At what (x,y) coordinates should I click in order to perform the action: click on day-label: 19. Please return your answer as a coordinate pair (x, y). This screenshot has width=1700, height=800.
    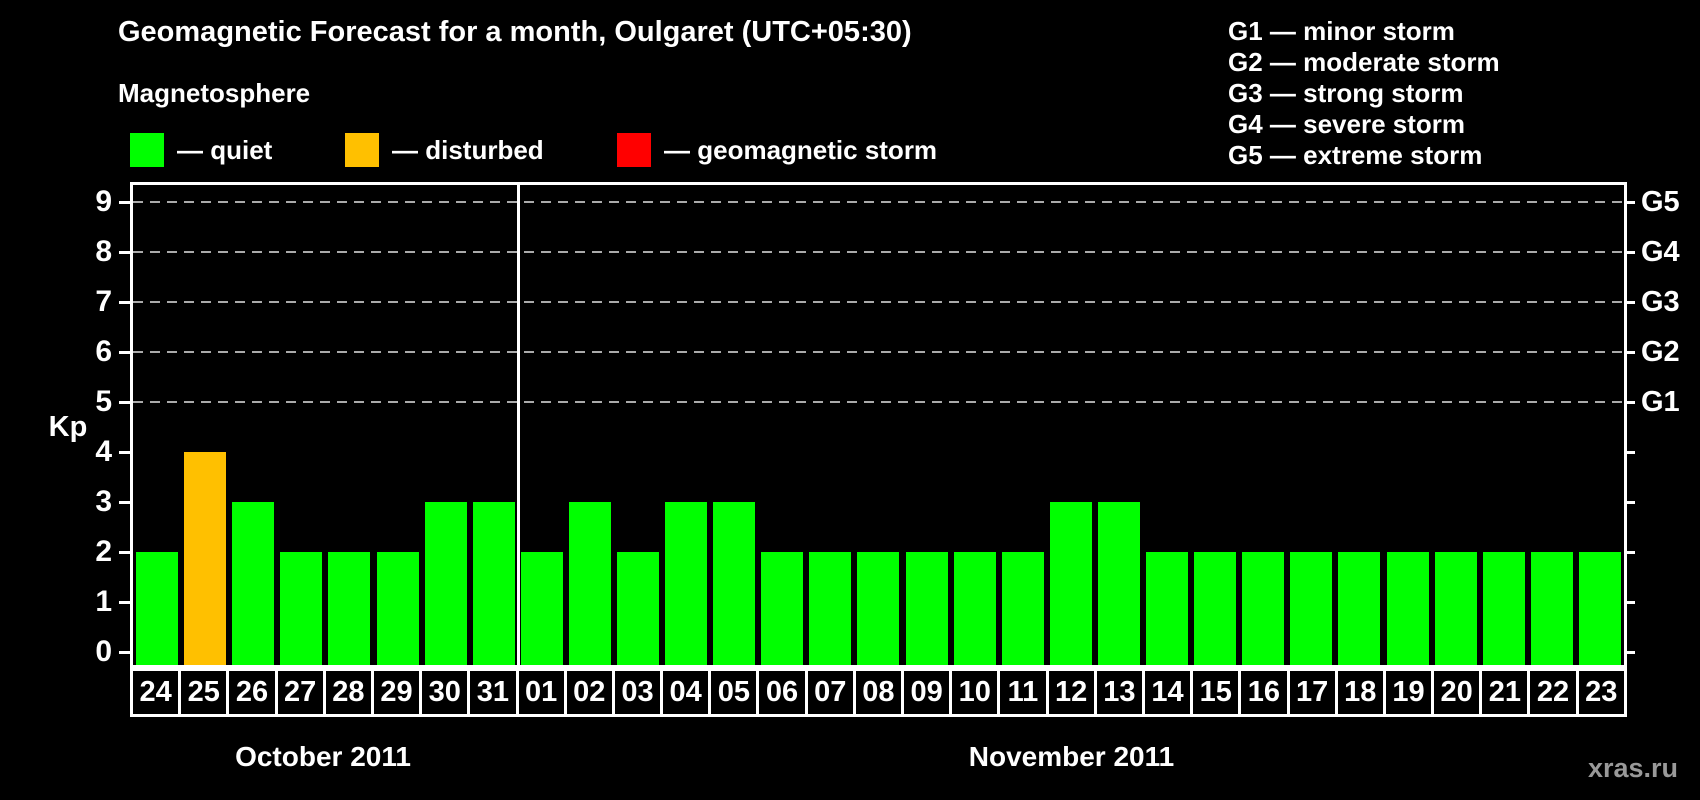
    Looking at the image, I should click on (1408, 692).